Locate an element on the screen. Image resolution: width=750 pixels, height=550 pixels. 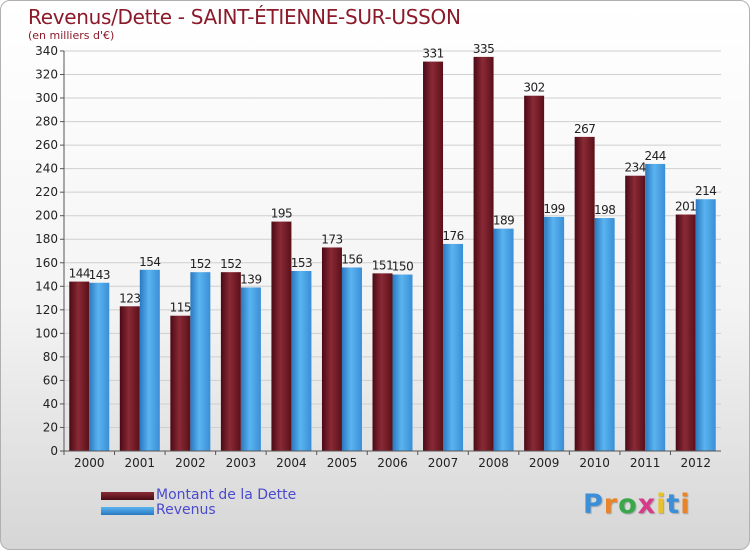
data-label-revenus: 244 is located at coordinates (654, 156).